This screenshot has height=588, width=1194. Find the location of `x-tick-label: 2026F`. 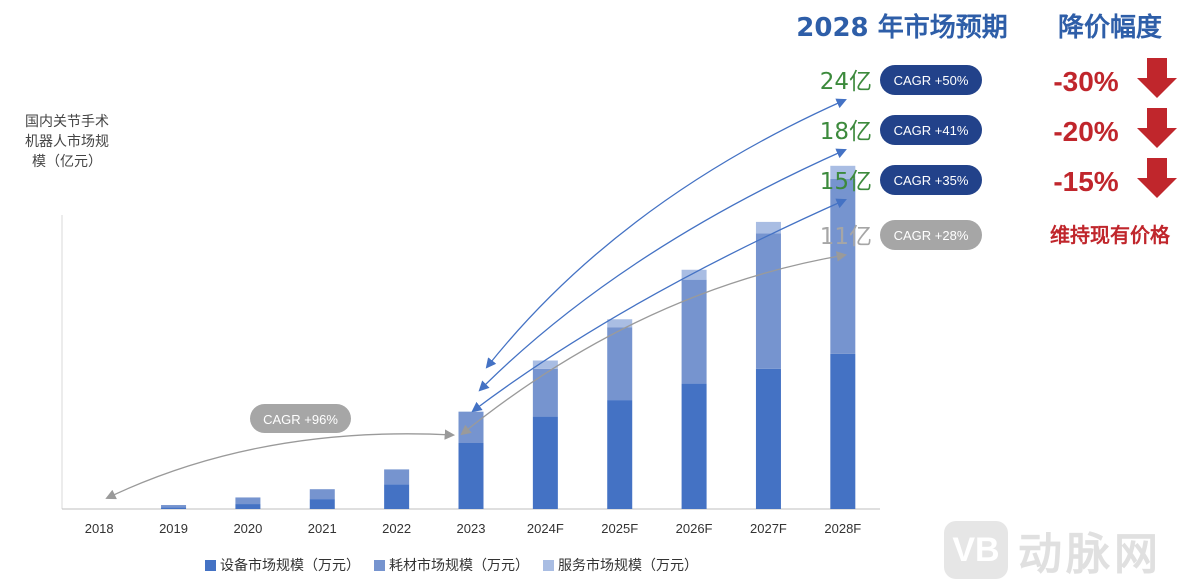

x-tick-label: 2026F is located at coordinates (694, 528).